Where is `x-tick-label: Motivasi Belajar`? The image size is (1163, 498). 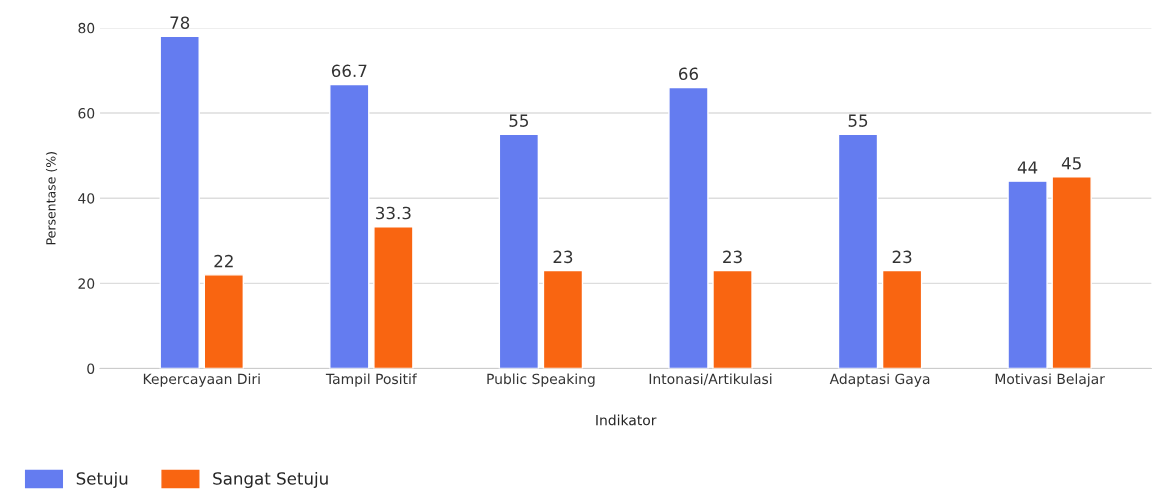 x-tick-label: Motivasi Belajar is located at coordinates (1050, 380).